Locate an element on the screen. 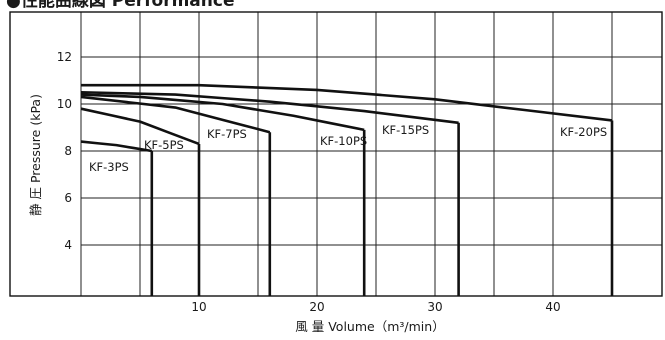 The height and width of the screenshot is (340, 665). x-tick-label: 20 is located at coordinates (316, 307).